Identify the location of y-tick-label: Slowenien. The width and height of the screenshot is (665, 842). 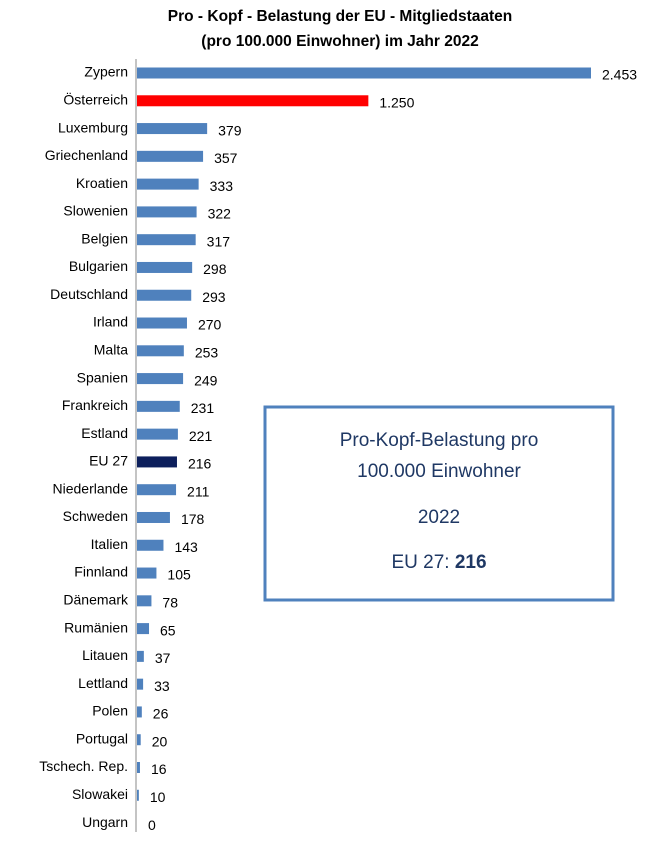
(95, 211).